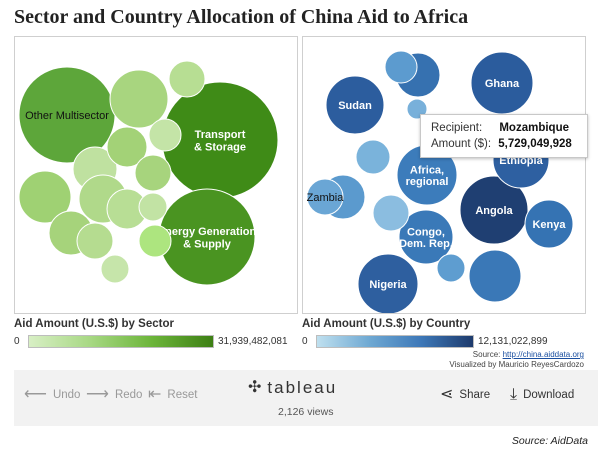 Image resolution: width=600 pixels, height=456 pixels. What do you see at coordinates (543, 354) in the screenshot?
I see `source-link: http://china.aiddata.org` at bounding box center [543, 354].